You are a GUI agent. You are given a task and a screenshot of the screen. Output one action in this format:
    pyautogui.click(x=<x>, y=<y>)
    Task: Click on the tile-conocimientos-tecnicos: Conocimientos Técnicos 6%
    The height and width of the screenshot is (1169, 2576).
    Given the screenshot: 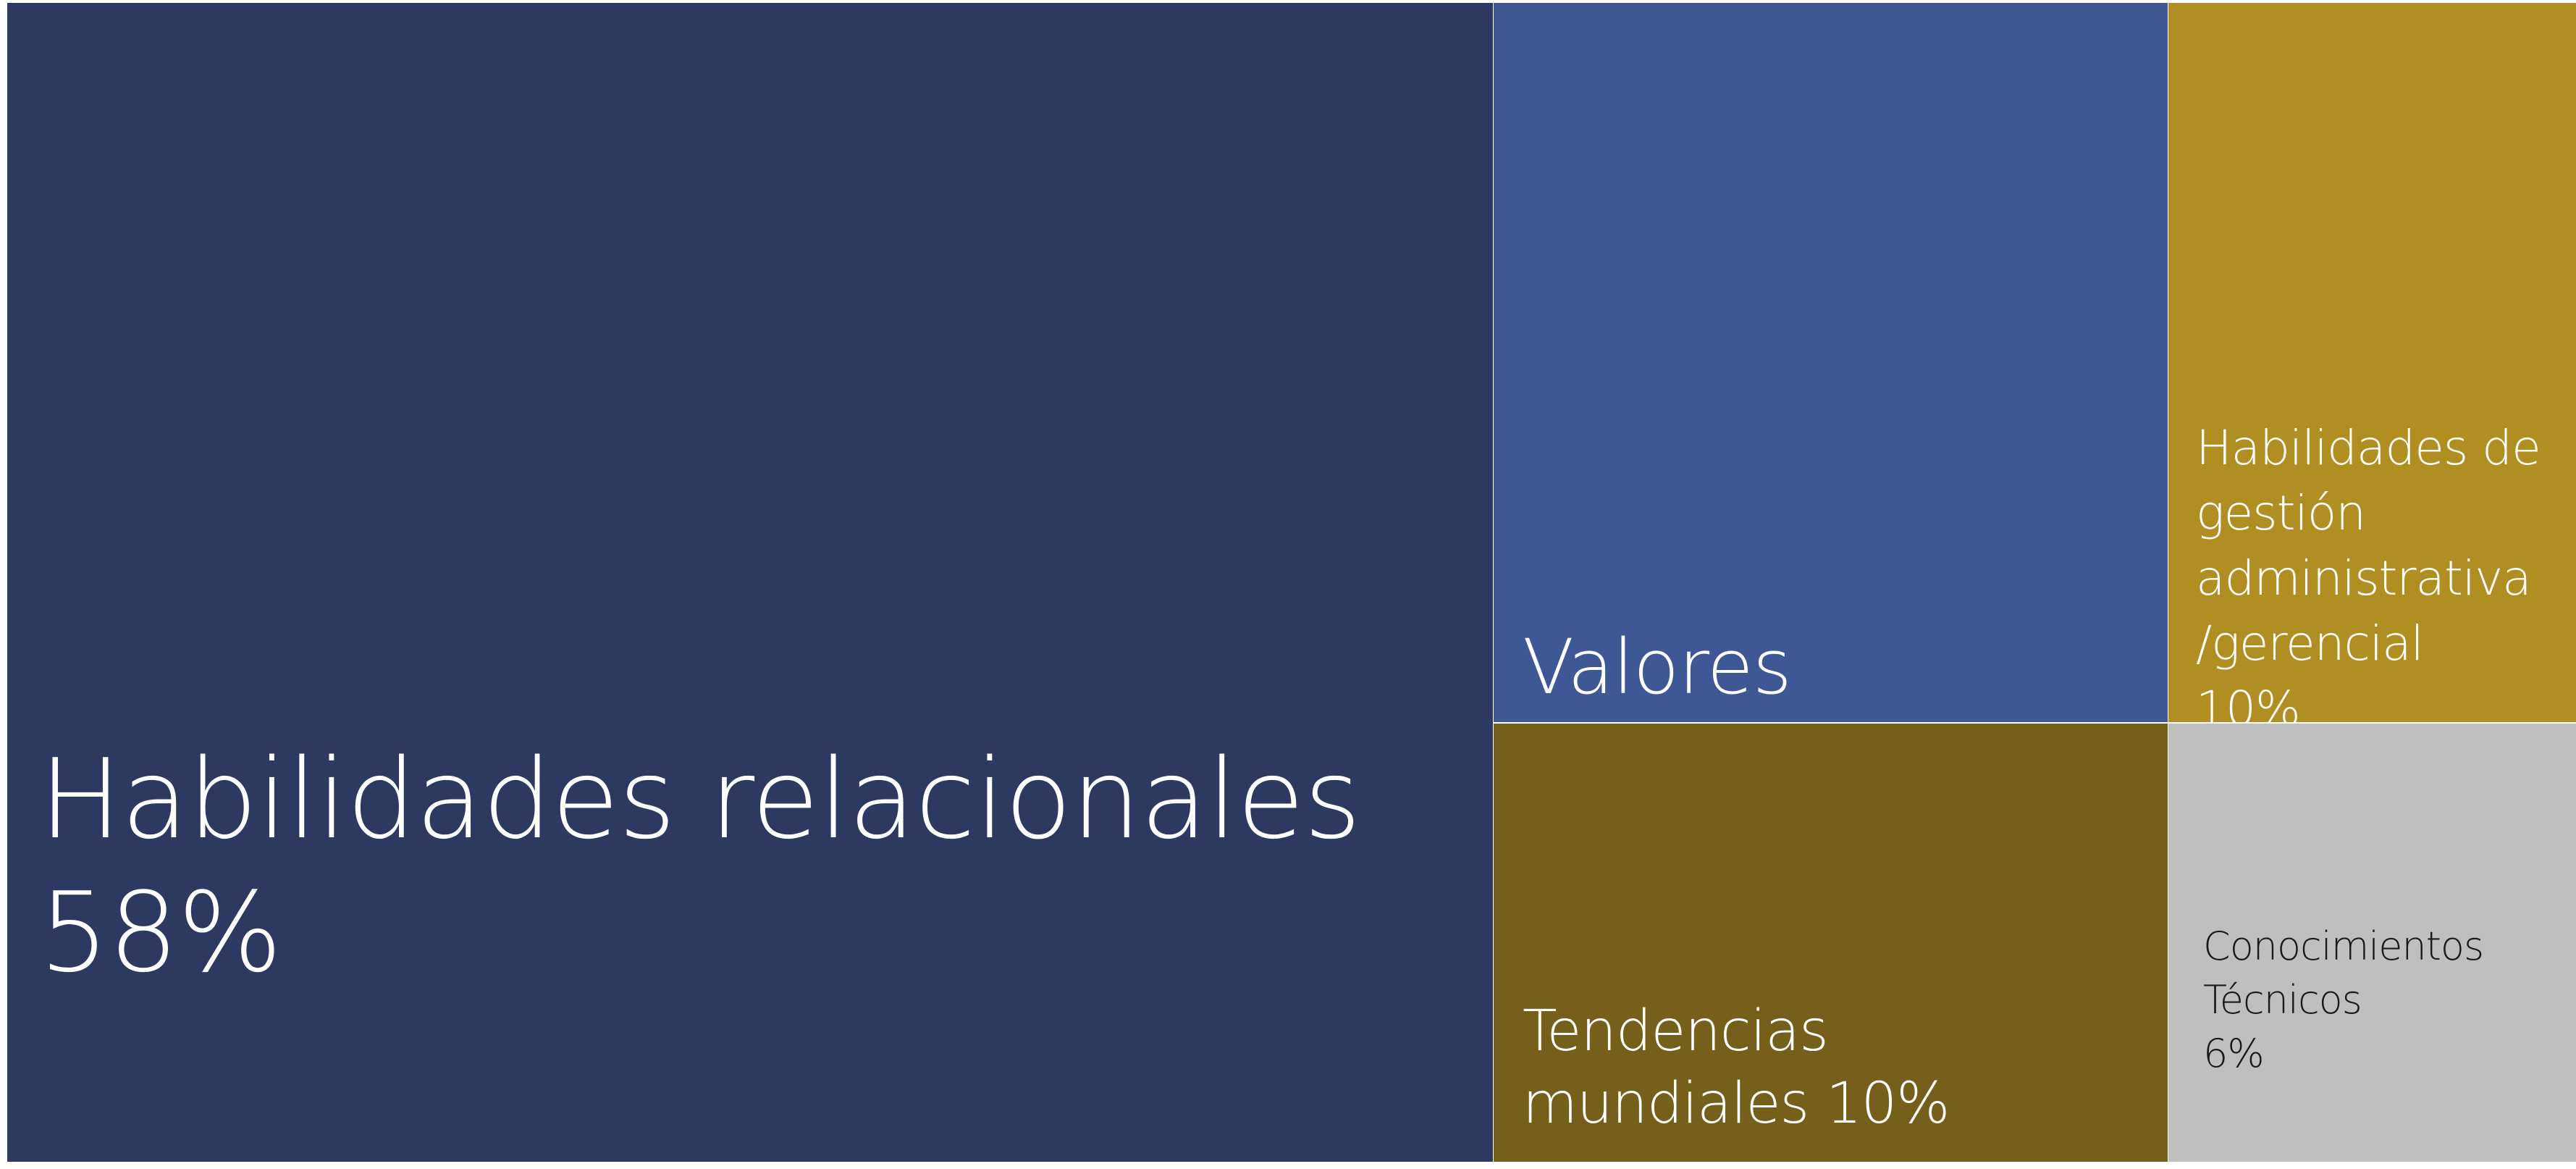 What is the action you would take?
    pyautogui.click(x=2372, y=943)
    